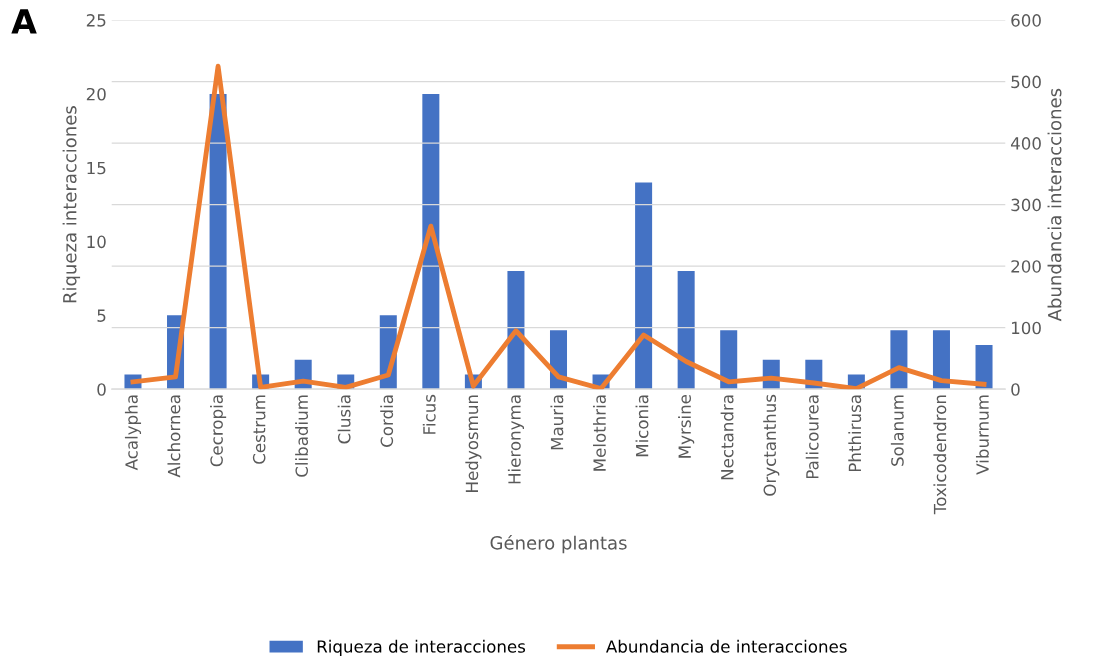 Image resolution: width=1117 pixels, height=671 pixels. What do you see at coordinates (558, 544) in the screenshot?
I see `x-axis-title: Género plantas` at bounding box center [558, 544].